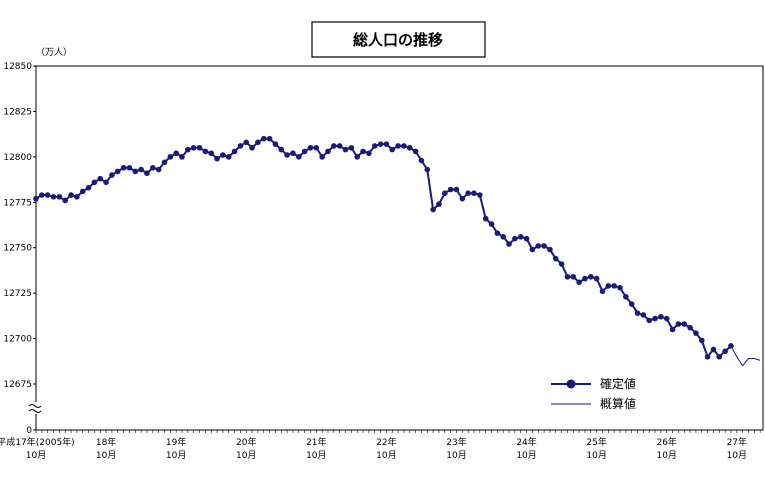  Describe the element at coordinates (17, 340) in the screenshot. I see `y-tick-label: 12700` at that location.